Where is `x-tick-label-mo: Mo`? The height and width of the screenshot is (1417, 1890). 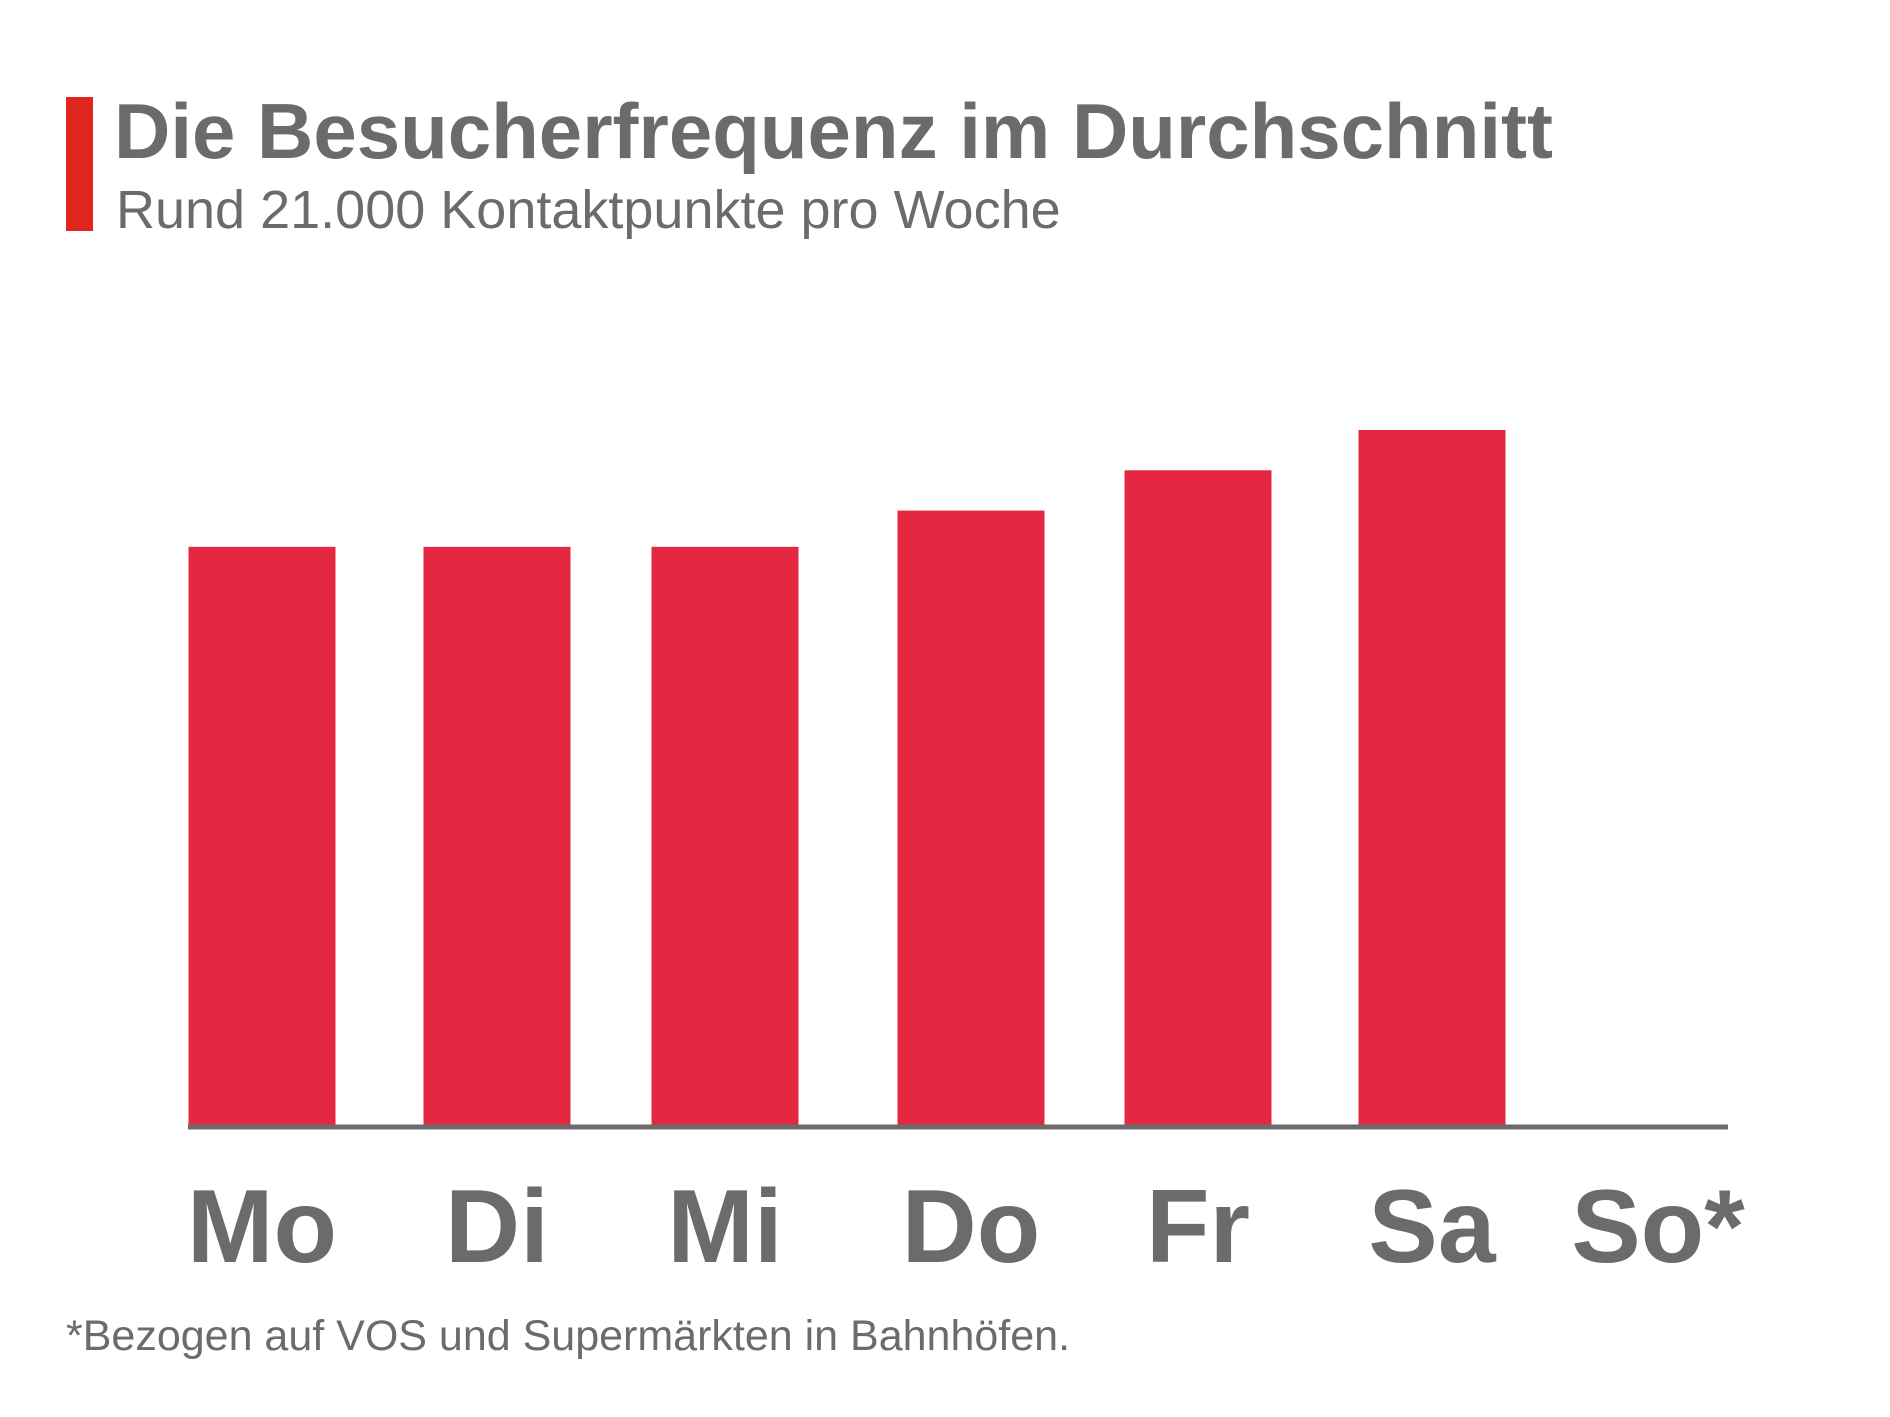 x-tick-label-mo: Mo is located at coordinates (262, 1227).